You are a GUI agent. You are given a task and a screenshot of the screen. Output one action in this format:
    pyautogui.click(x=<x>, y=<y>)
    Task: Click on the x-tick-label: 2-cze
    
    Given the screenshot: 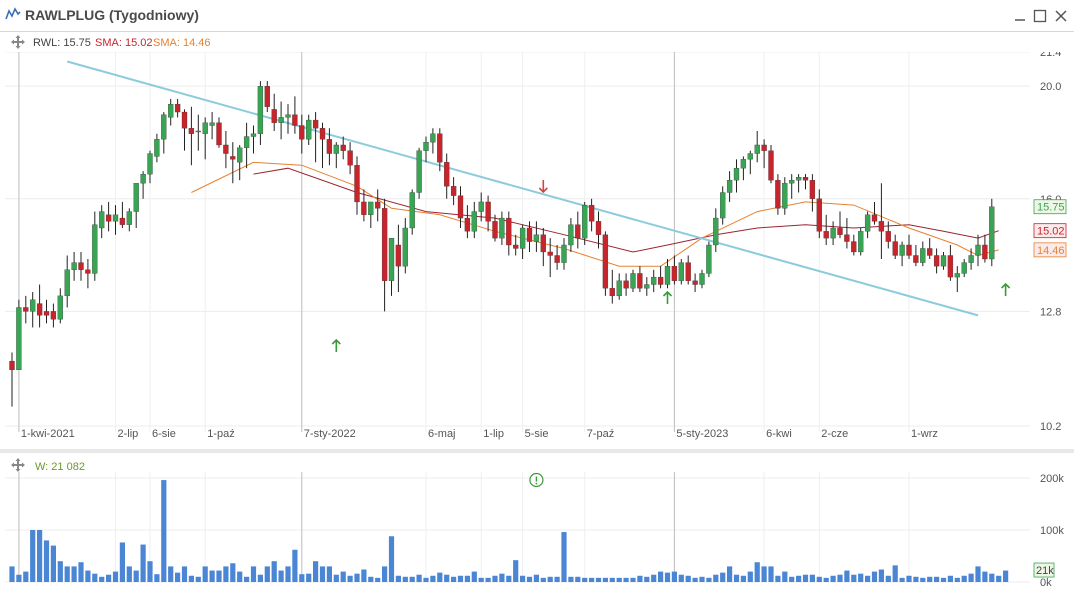 What is the action you would take?
    pyautogui.click(x=834, y=434)
    